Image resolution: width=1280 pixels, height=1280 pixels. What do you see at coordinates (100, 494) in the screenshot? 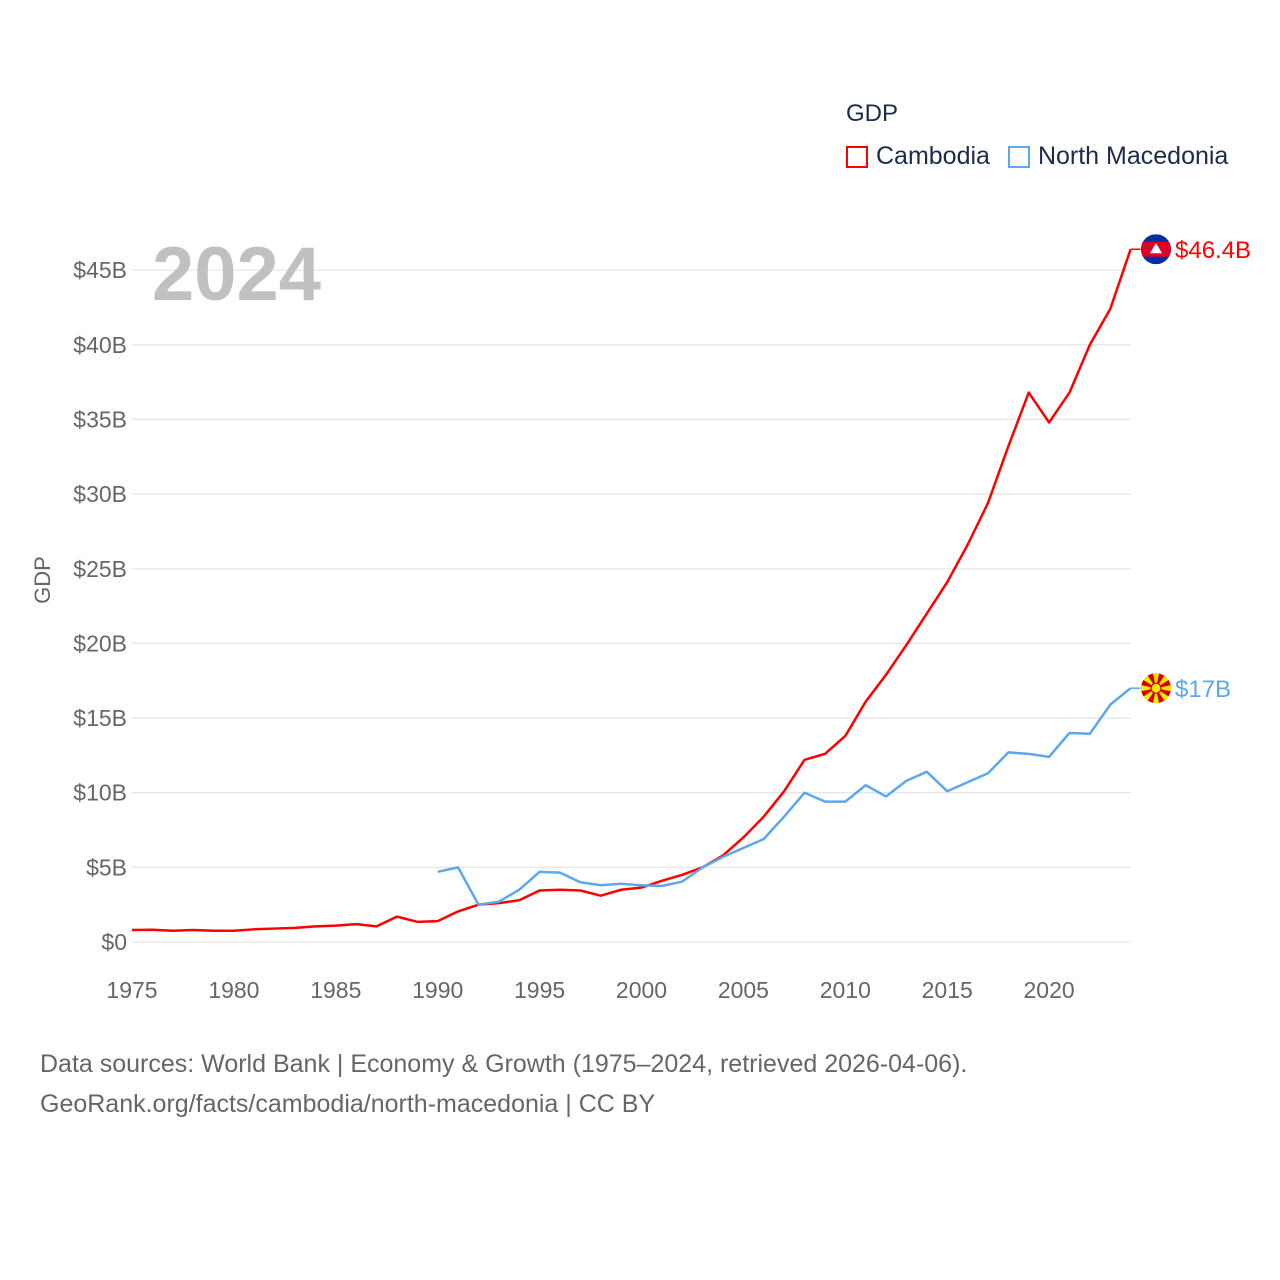
I see `y-tick-label: $30B` at bounding box center [100, 494].